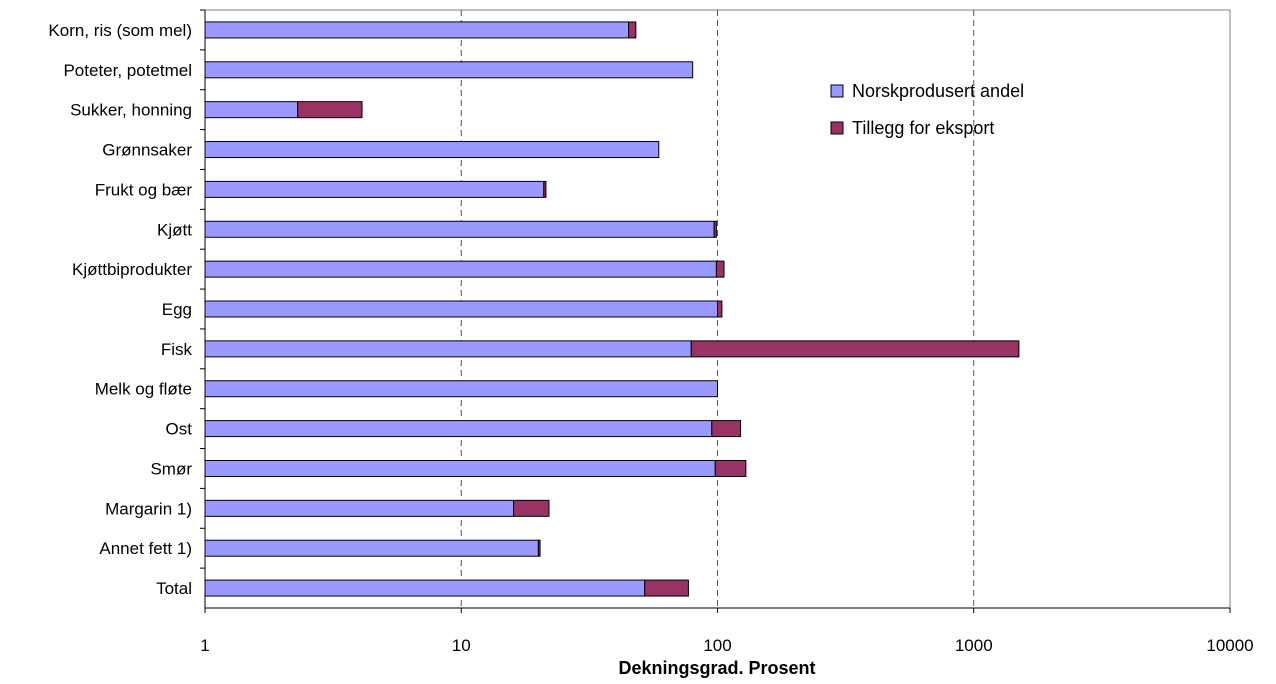  Describe the element at coordinates (179, 429) in the screenshot. I see `category-label: Ost` at that location.